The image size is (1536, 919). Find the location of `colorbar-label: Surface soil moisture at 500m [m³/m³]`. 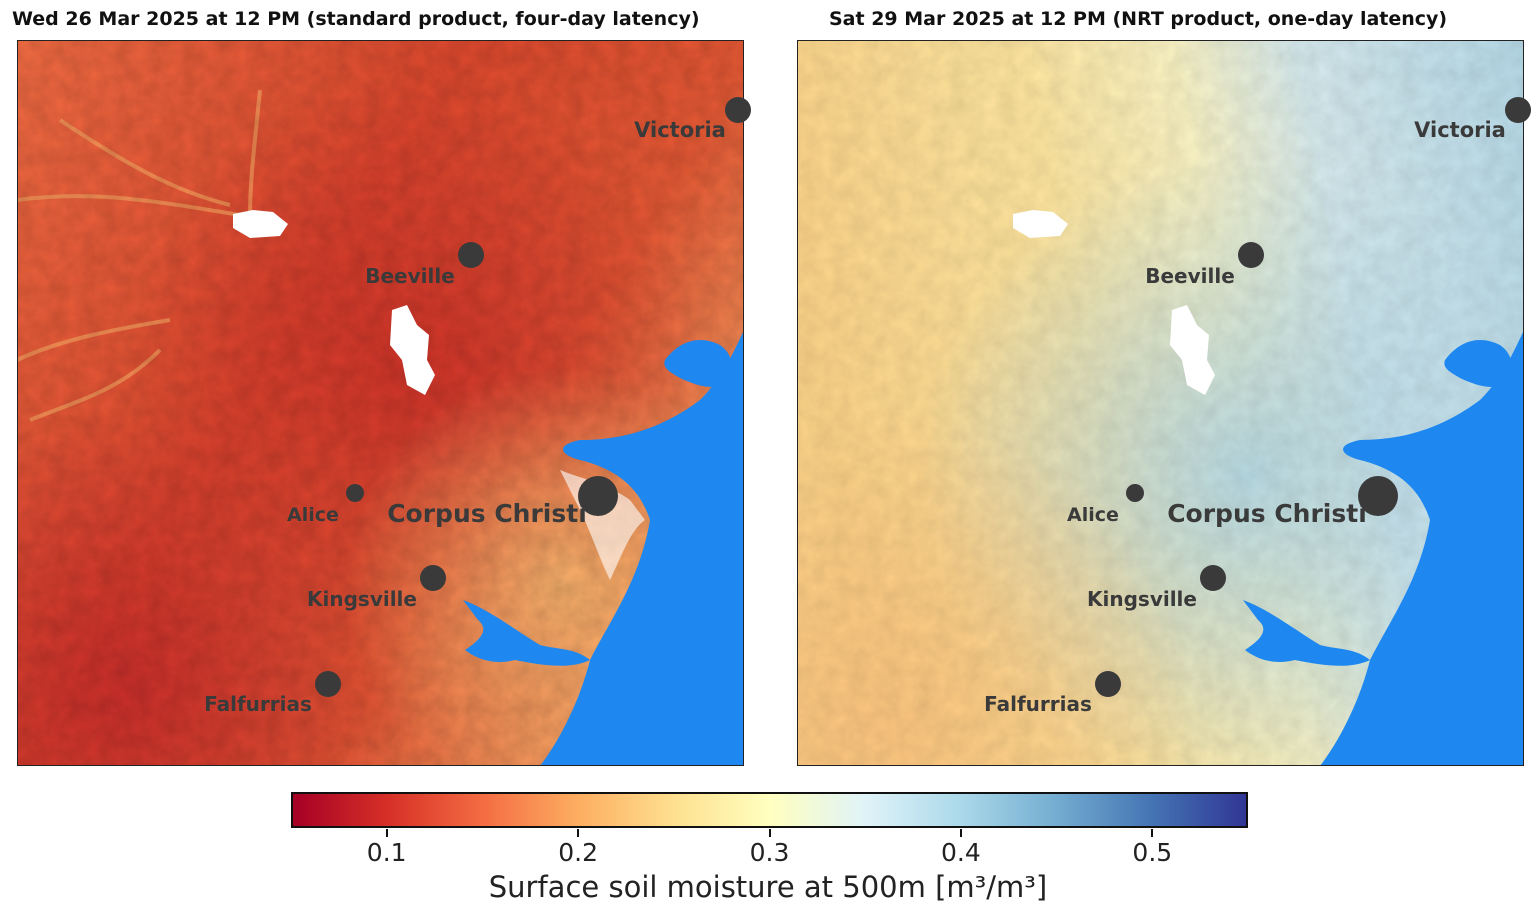

colorbar-label: Surface soil moisture at 500m [m³/m³] is located at coordinates (768, 887).